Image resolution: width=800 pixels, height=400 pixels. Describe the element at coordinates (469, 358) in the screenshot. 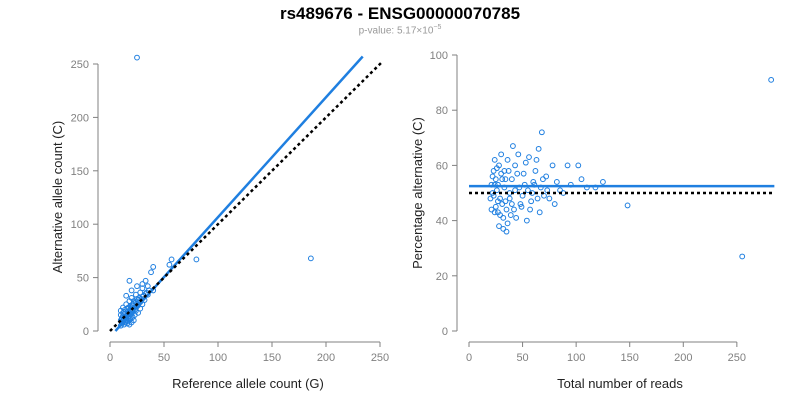

I see `right-x-tick-label: 0` at that location.